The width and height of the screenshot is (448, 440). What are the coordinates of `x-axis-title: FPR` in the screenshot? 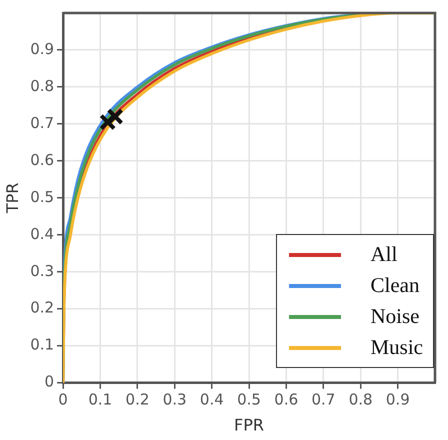 It's located at (249, 425).